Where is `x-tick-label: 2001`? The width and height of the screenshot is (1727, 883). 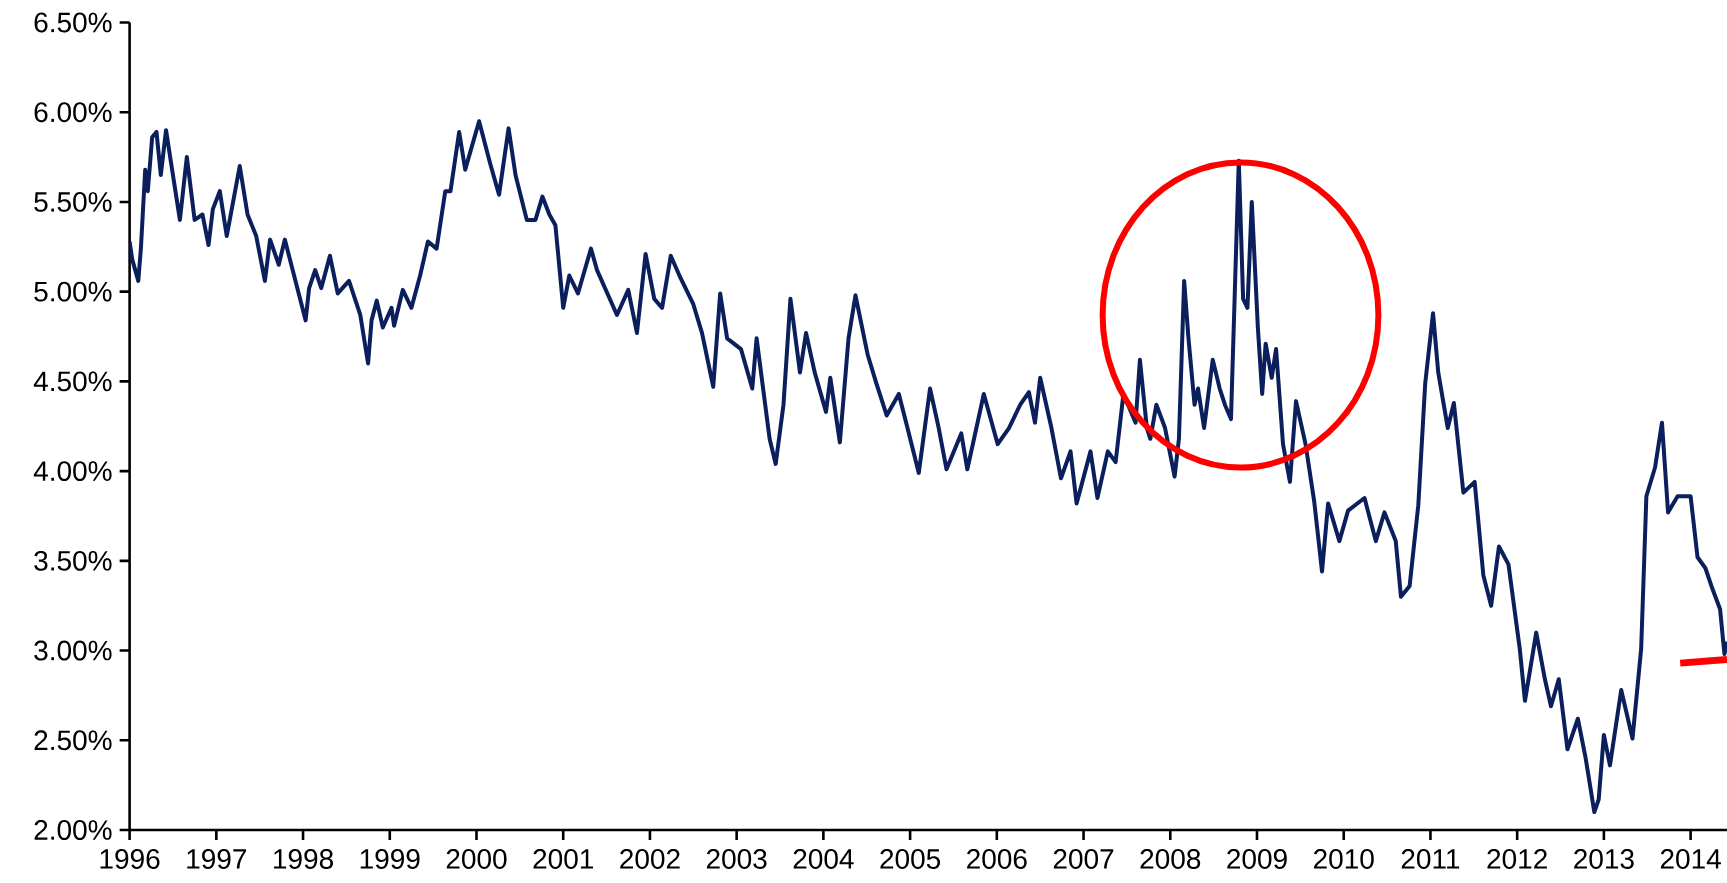 x-tick-label: 2001 is located at coordinates (563, 859).